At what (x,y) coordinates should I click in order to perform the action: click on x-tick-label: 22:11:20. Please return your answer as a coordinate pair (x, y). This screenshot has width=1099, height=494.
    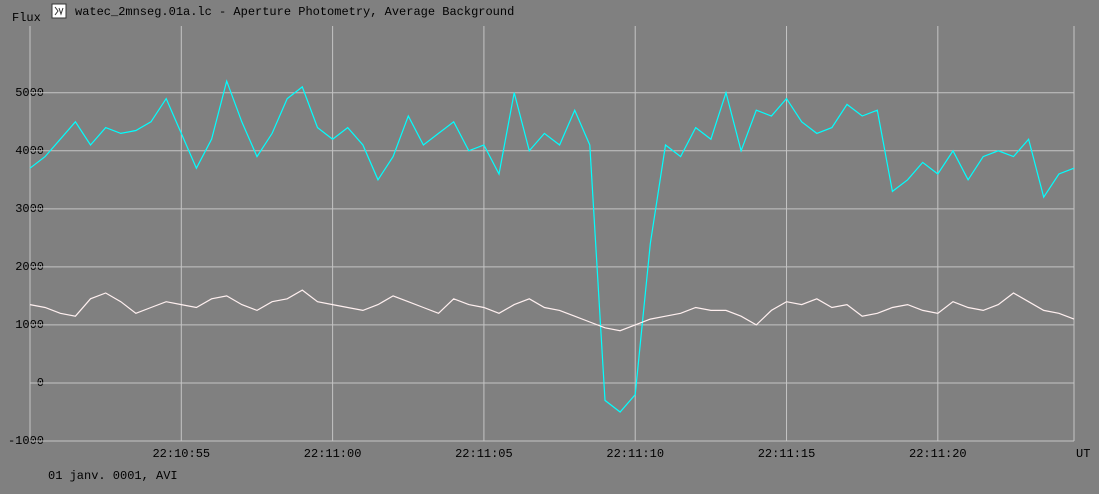
    Looking at the image, I should click on (938, 454).